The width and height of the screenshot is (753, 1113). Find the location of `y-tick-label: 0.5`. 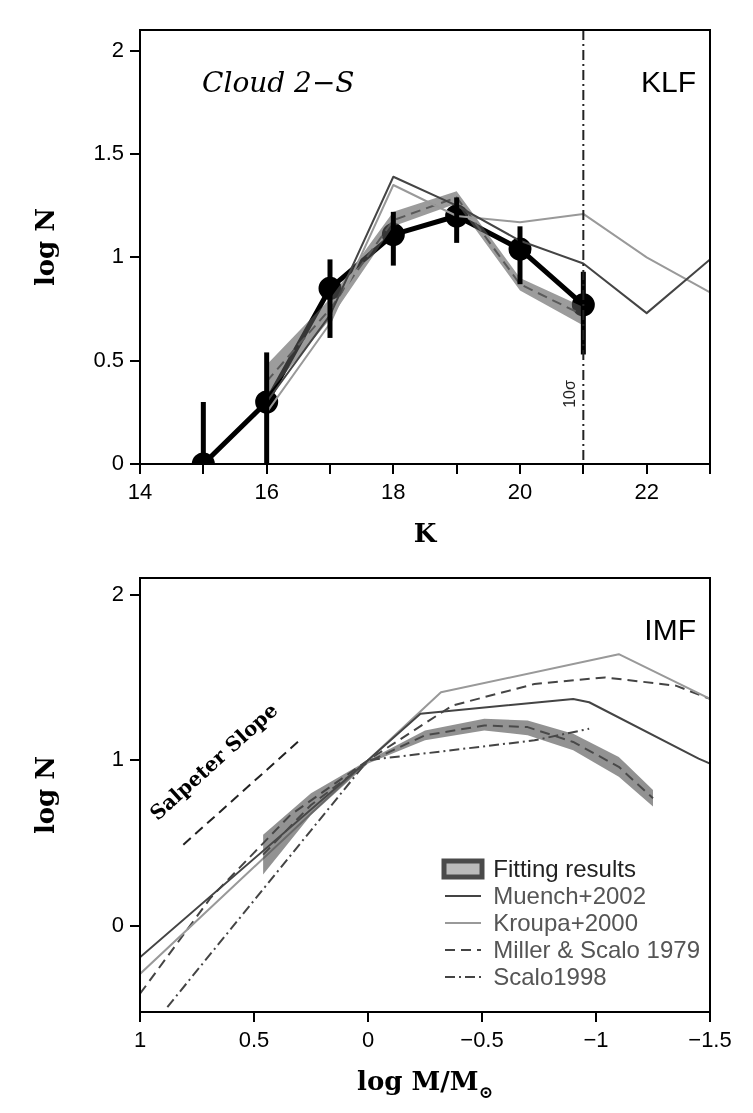

y-tick-label: 0.5 is located at coordinates (108, 359).